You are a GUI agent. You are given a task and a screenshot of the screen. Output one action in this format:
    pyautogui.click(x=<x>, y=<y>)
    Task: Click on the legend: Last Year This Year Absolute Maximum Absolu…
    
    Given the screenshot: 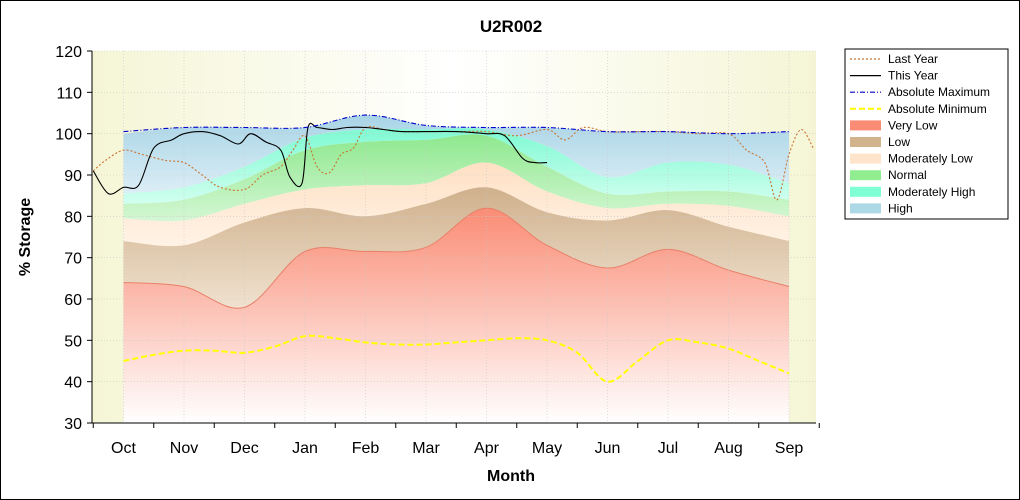 What is the action you would take?
    pyautogui.click(x=926, y=134)
    